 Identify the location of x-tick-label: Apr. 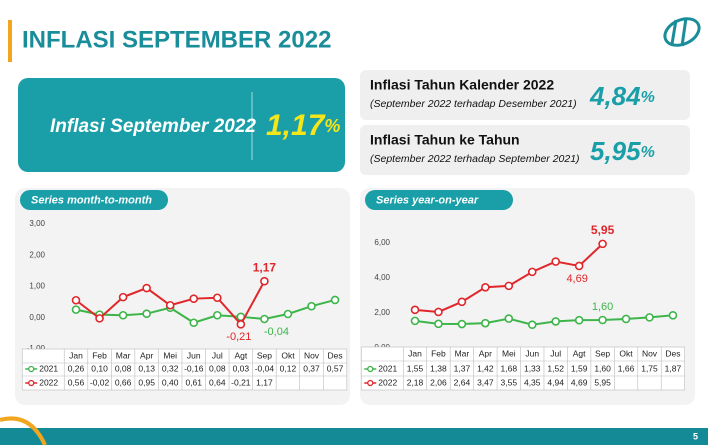
(485, 353).